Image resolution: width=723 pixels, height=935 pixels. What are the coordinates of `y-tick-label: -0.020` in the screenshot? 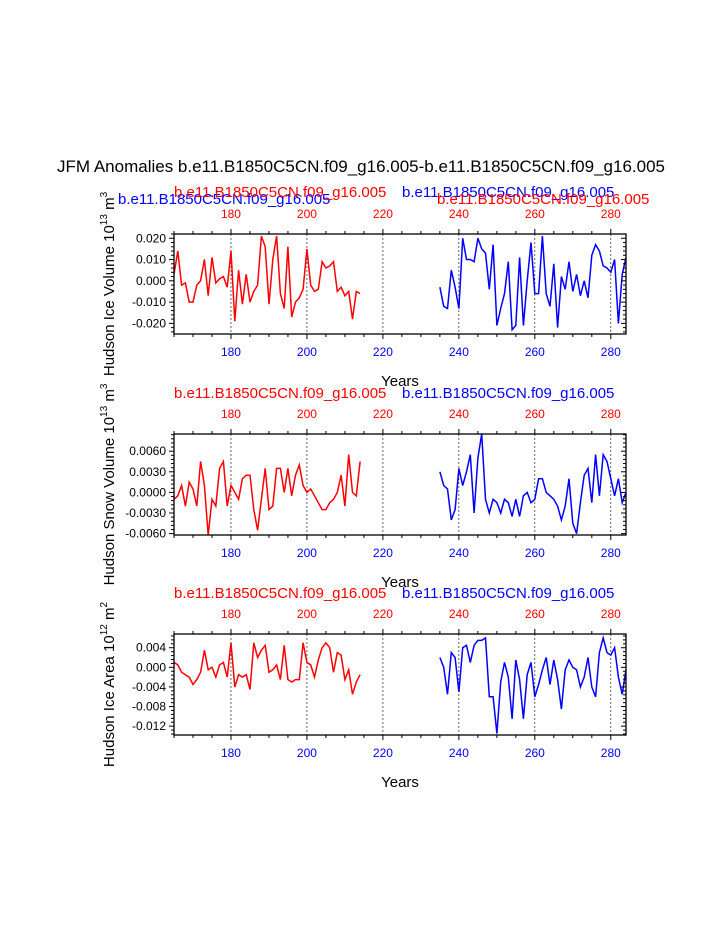 It's located at (149, 323).